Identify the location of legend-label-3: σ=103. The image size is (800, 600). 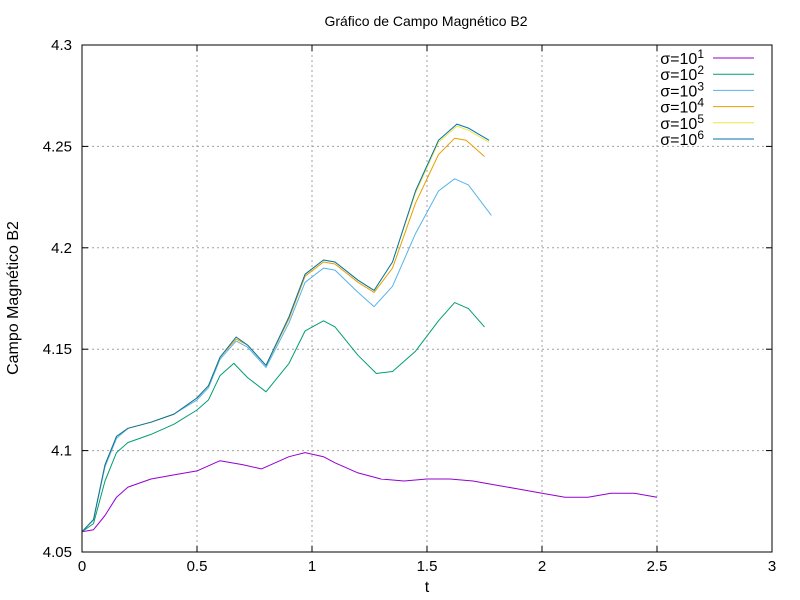
(682, 89).